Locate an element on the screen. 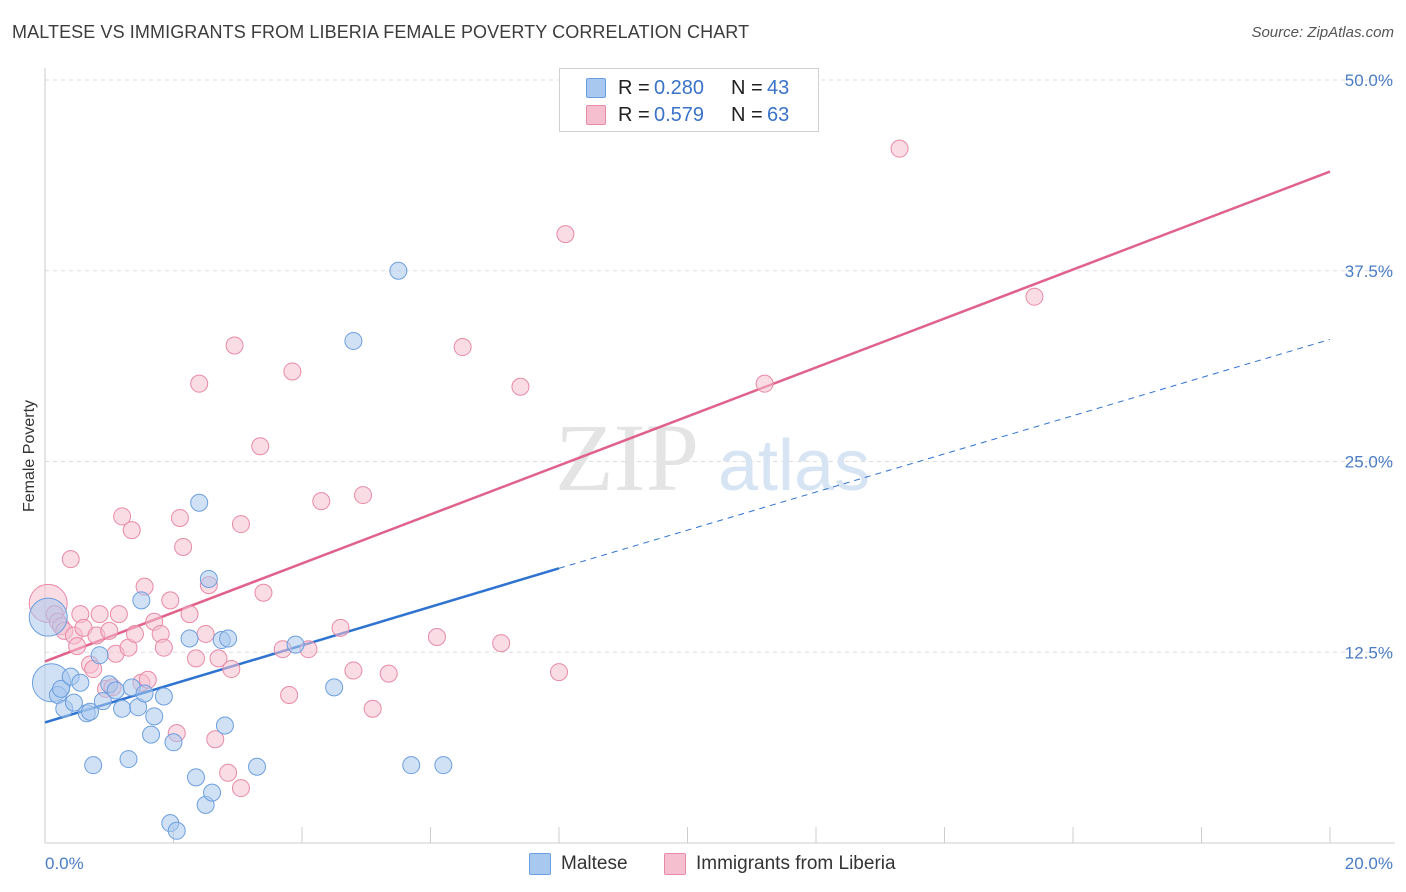 This screenshot has width=1406, height=892. liberia-swatch is located at coordinates (596, 115).